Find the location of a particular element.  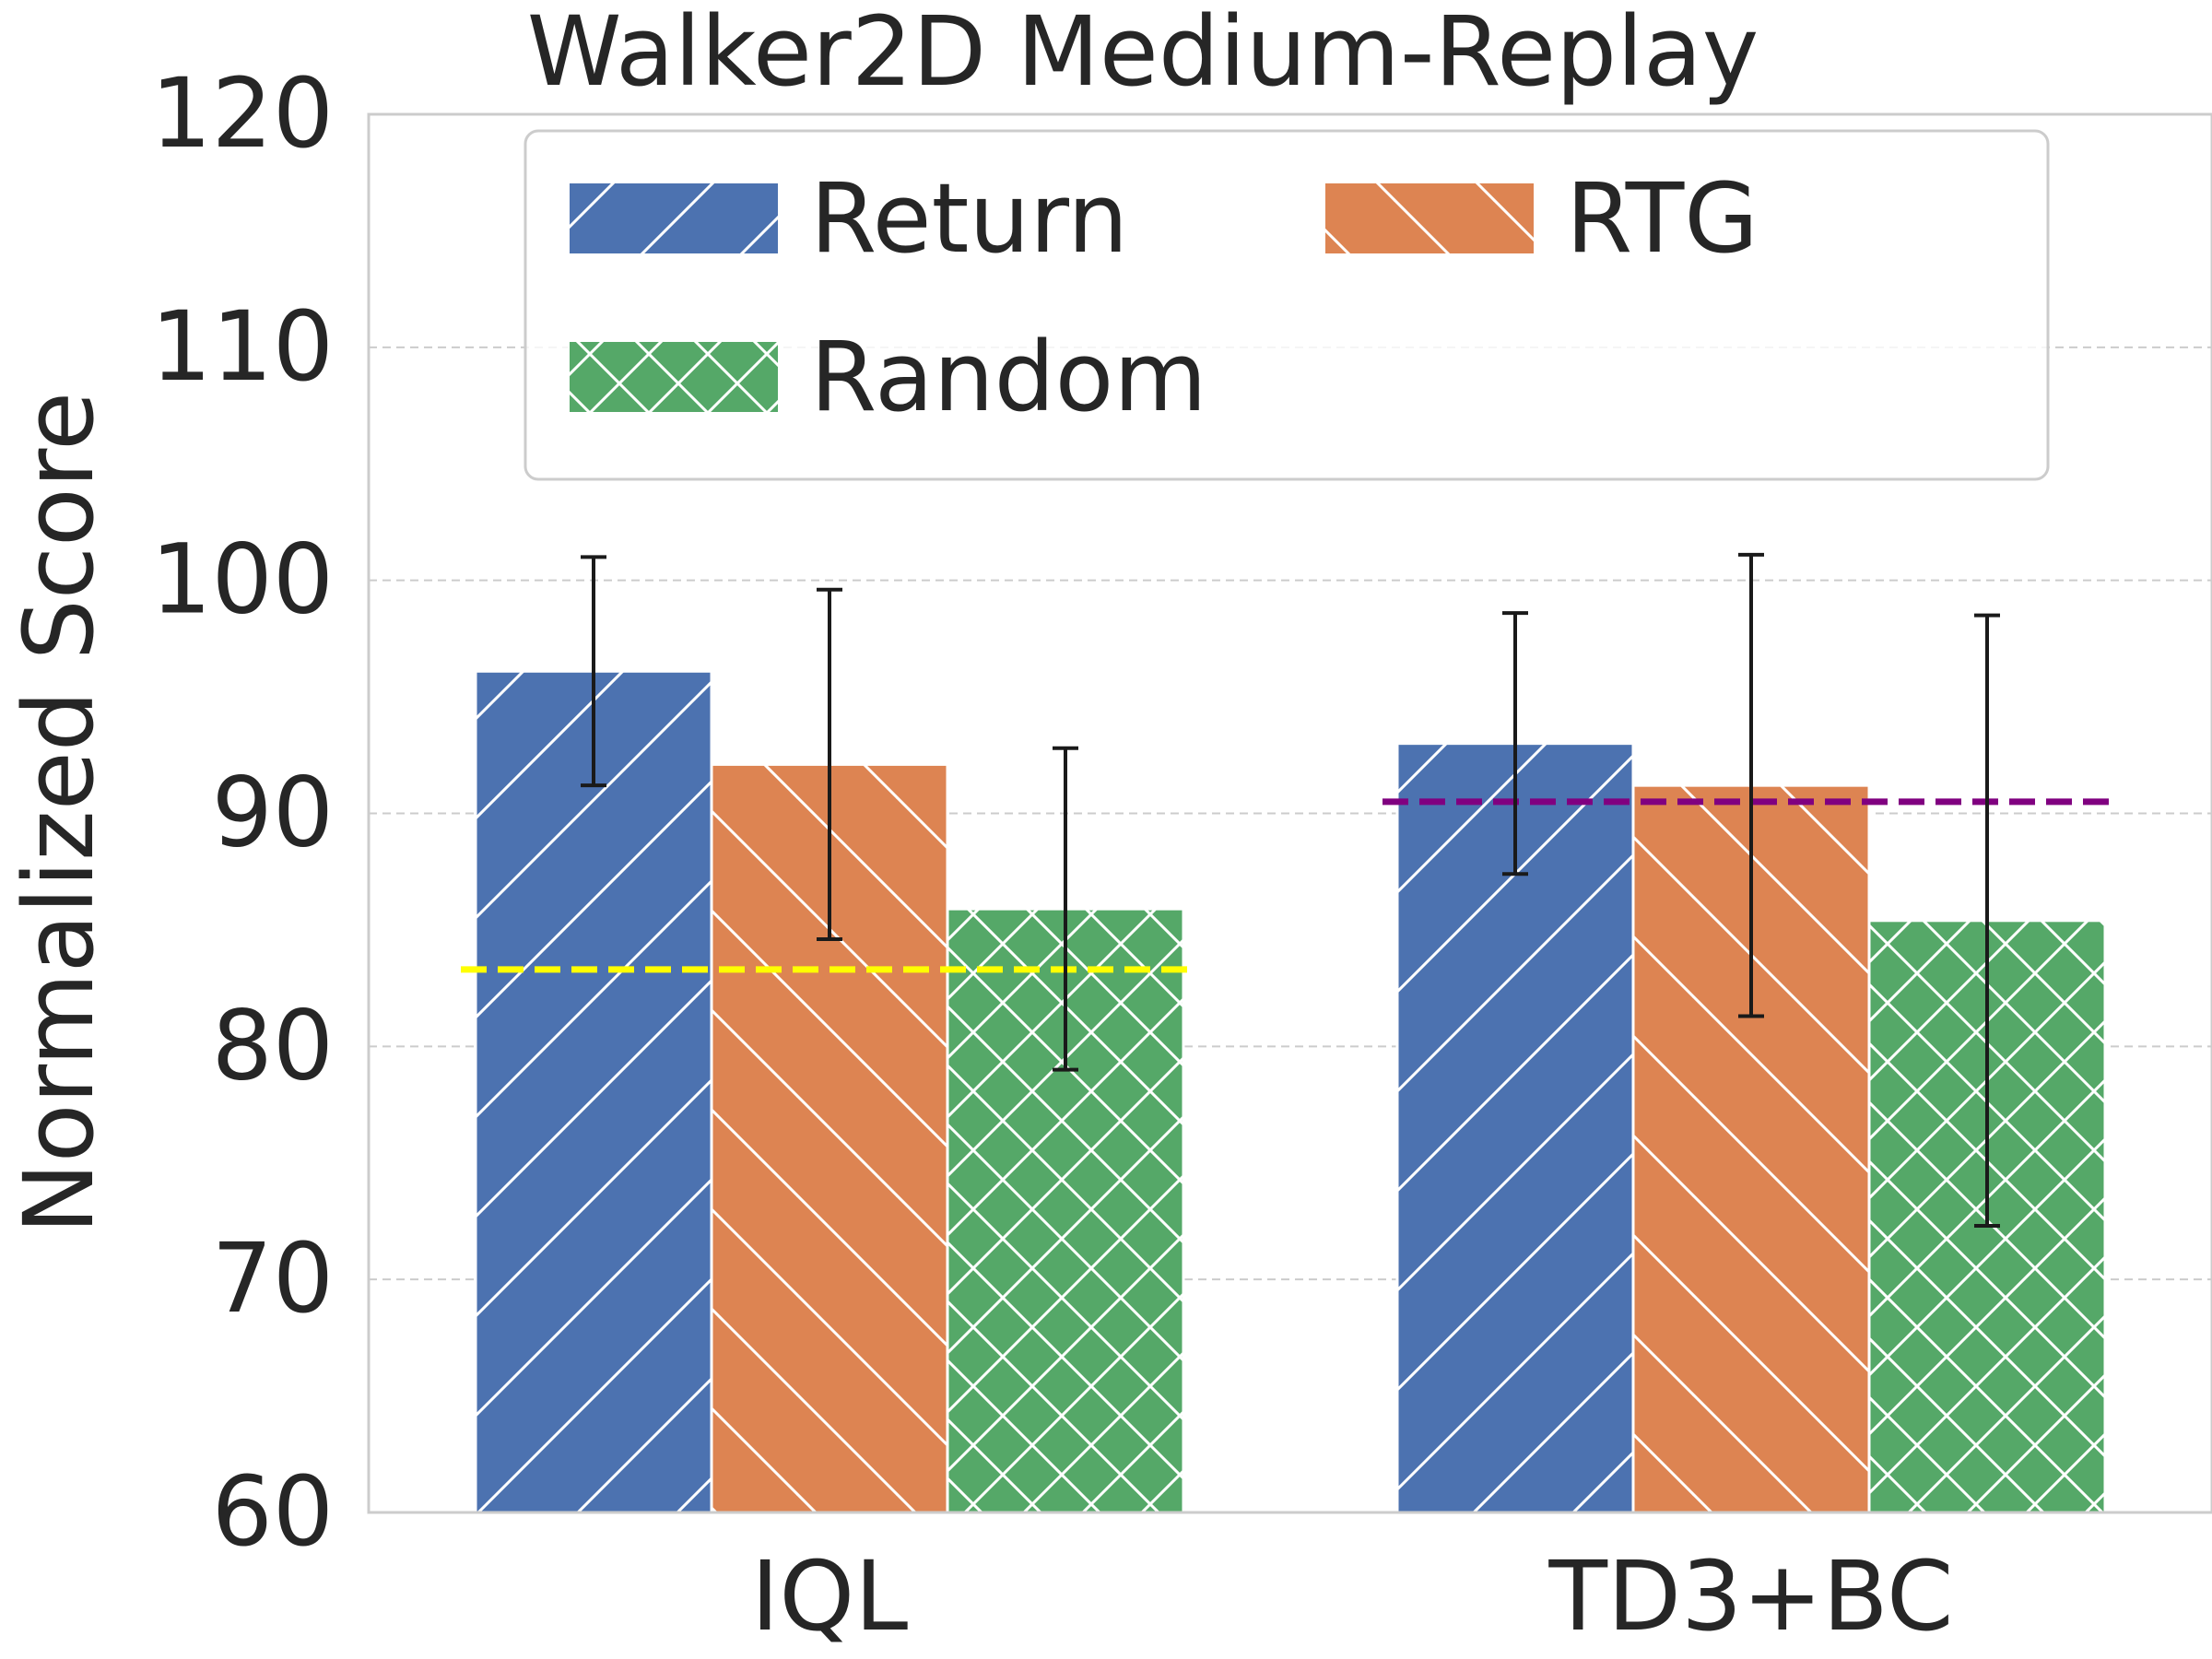

y-tick-label: 90 is located at coordinates (273, 813).